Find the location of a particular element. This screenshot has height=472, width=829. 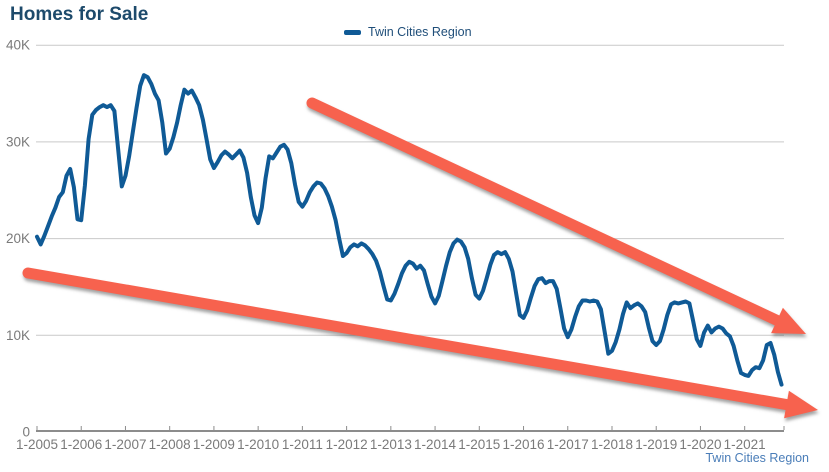

x-tick-label: 1-2008 is located at coordinates (170, 444).